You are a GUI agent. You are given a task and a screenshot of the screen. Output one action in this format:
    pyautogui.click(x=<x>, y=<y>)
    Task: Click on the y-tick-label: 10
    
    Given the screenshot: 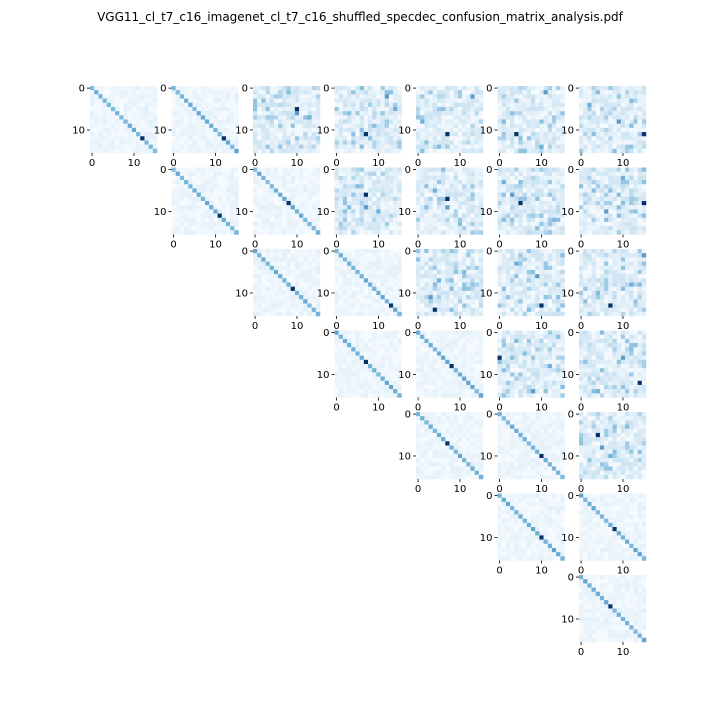 What is the action you would take?
    pyautogui.click(x=404, y=212)
    